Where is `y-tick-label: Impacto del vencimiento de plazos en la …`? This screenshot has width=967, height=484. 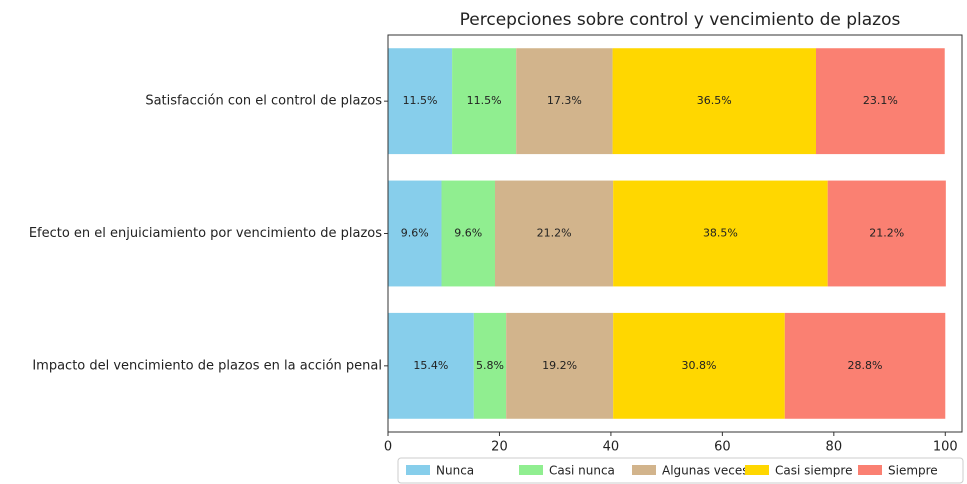 y-tick-label: Impacto del vencimiento de plazos en la … is located at coordinates (207, 365).